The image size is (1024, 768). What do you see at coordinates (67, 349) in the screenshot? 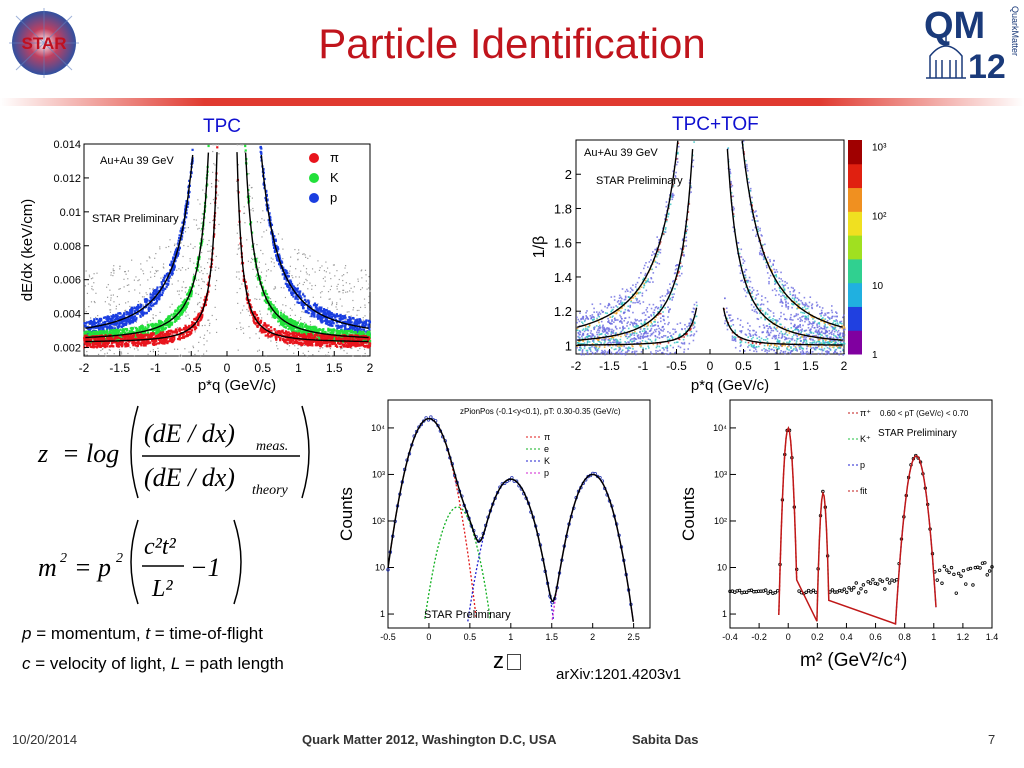
I see `y-tick-label: 0.002` at bounding box center [67, 349].